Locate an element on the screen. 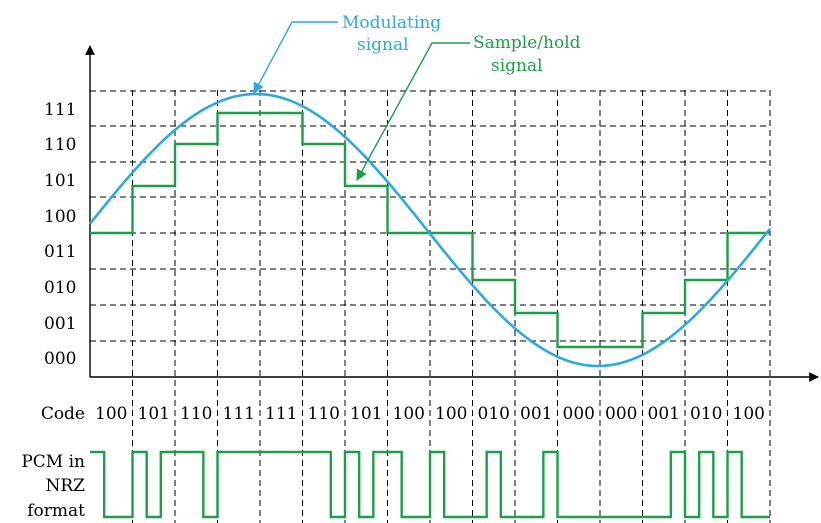  y-level-label: 010 is located at coordinates (60, 288).